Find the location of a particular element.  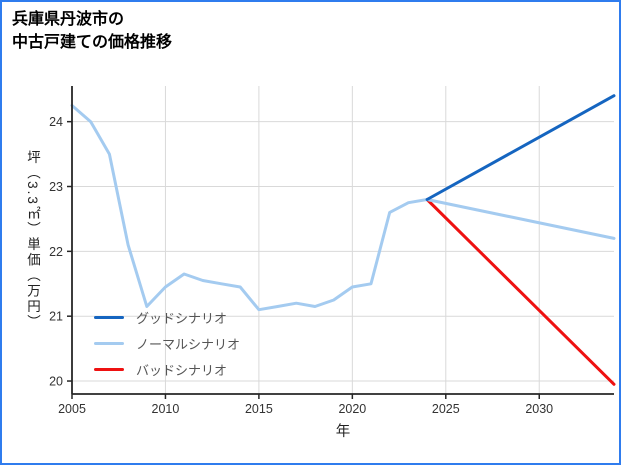

x-axis-label: 年 is located at coordinates (343, 432).